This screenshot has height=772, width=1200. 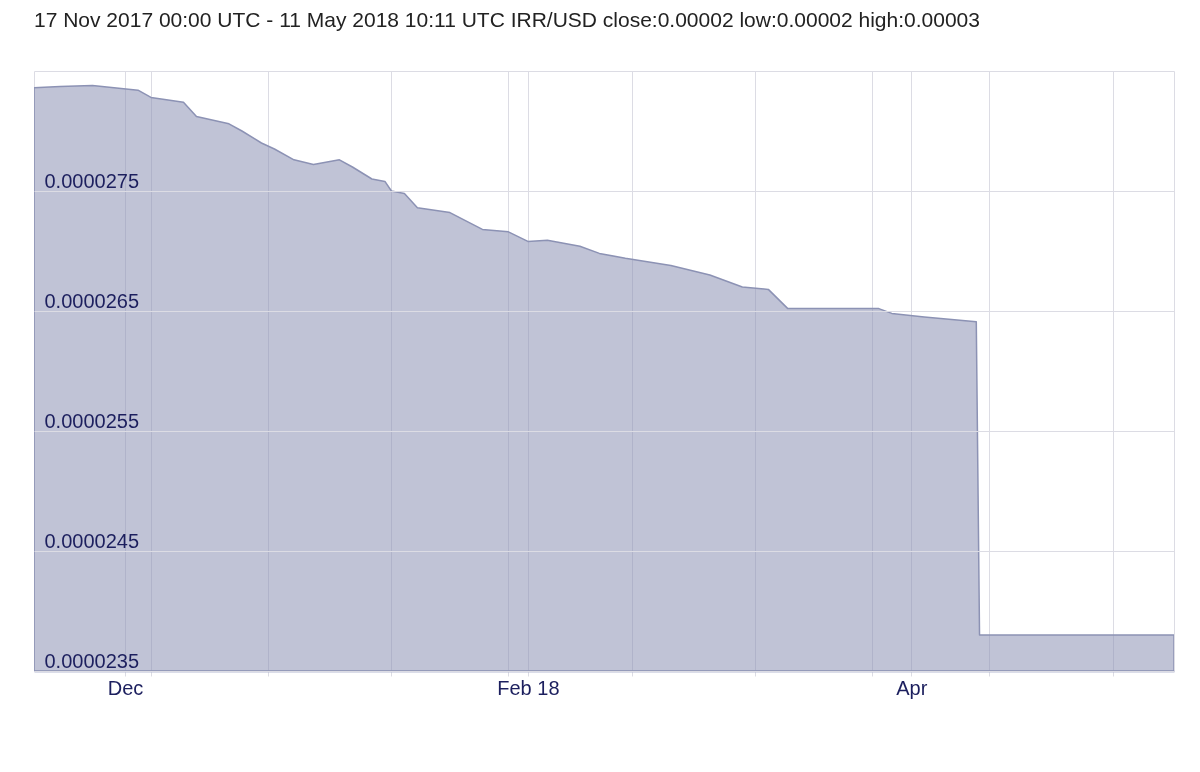 I want to click on x-tick-label: Dec, so click(x=125, y=687).